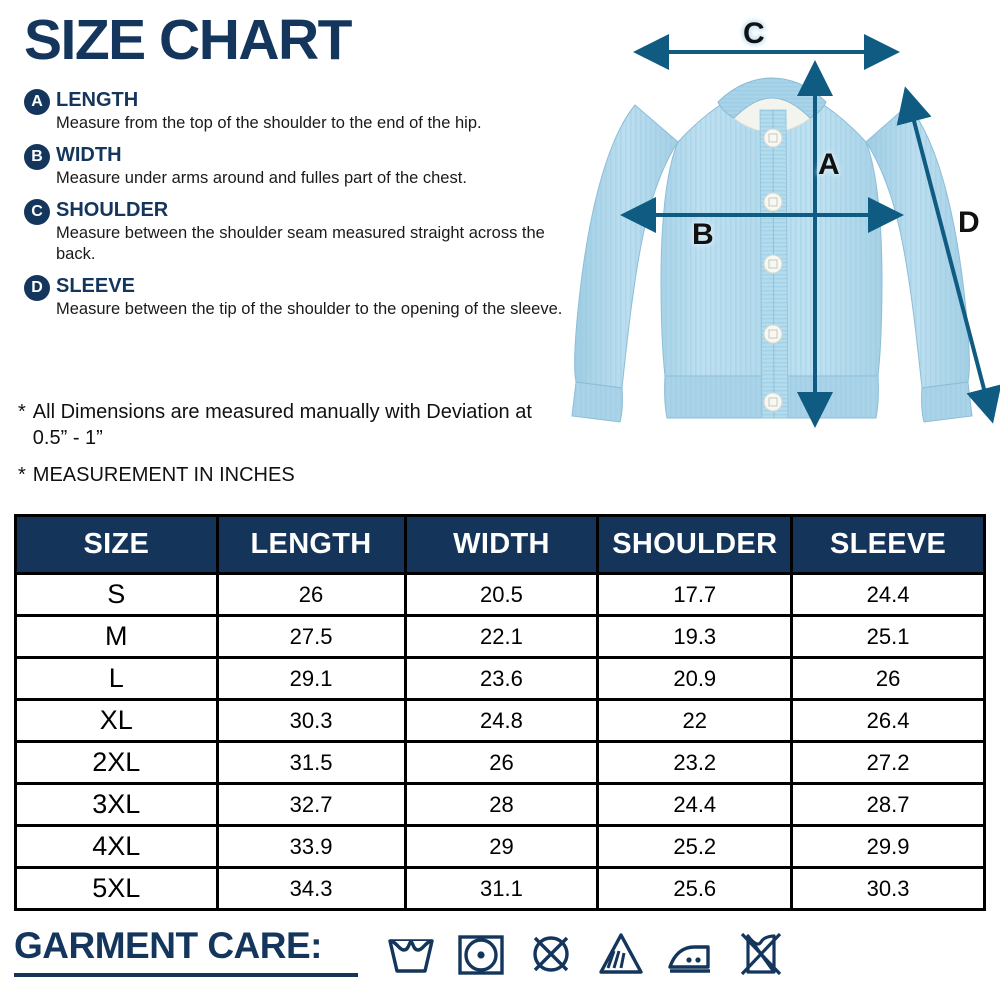 This screenshot has width=1000, height=1000. What do you see at coordinates (969, 222) in the screenshot?
I see `dimension-label-d: D` at bounding box center [969, 222].